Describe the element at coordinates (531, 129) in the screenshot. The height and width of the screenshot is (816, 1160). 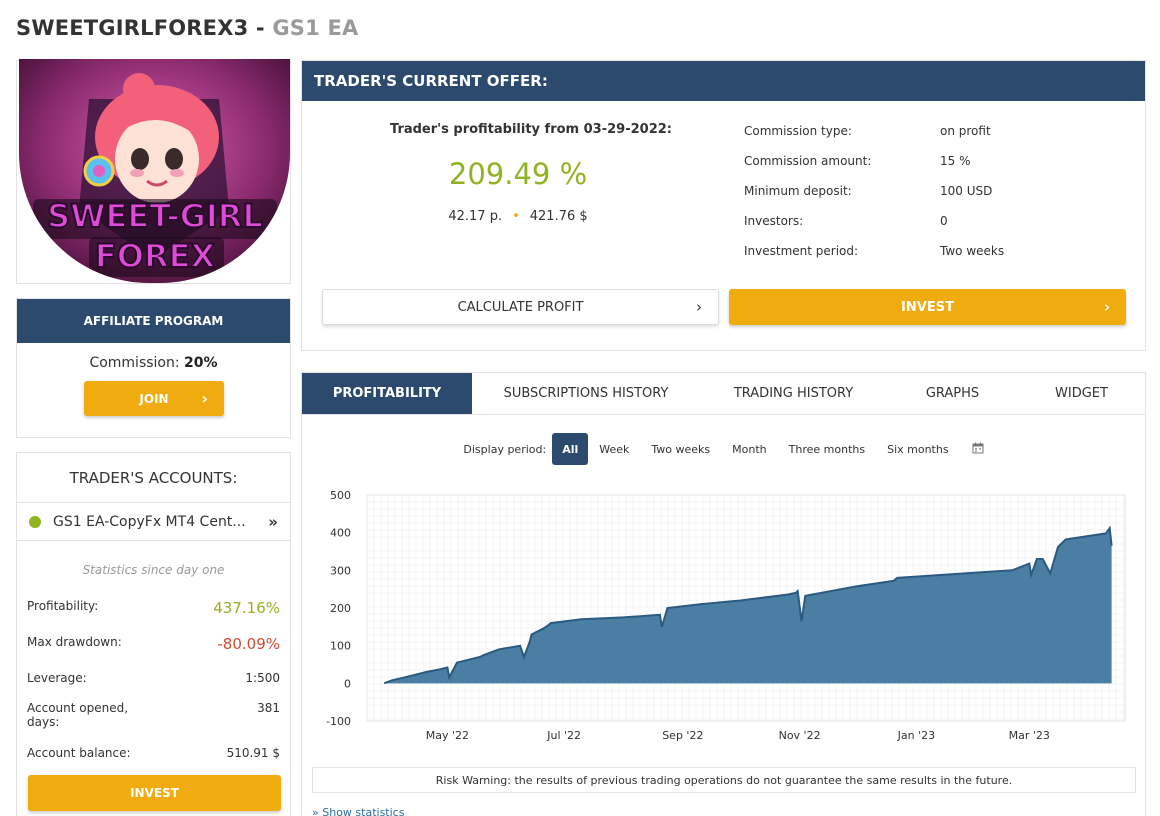
I see `profitability-since: Trader's profitability from 03-29-2022:` at that location.